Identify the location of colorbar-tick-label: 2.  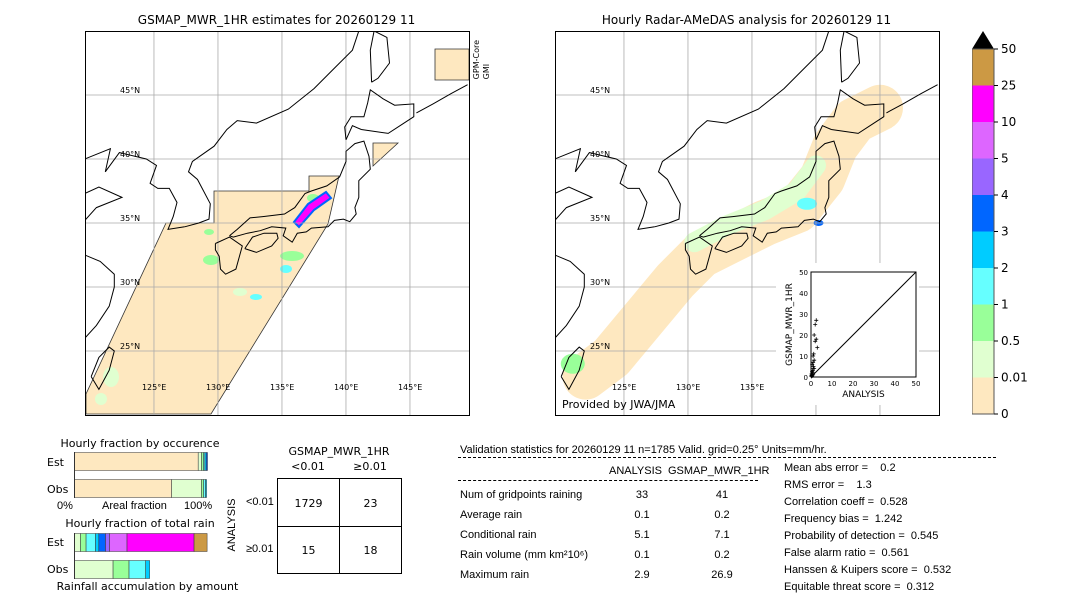
(1005, 268).